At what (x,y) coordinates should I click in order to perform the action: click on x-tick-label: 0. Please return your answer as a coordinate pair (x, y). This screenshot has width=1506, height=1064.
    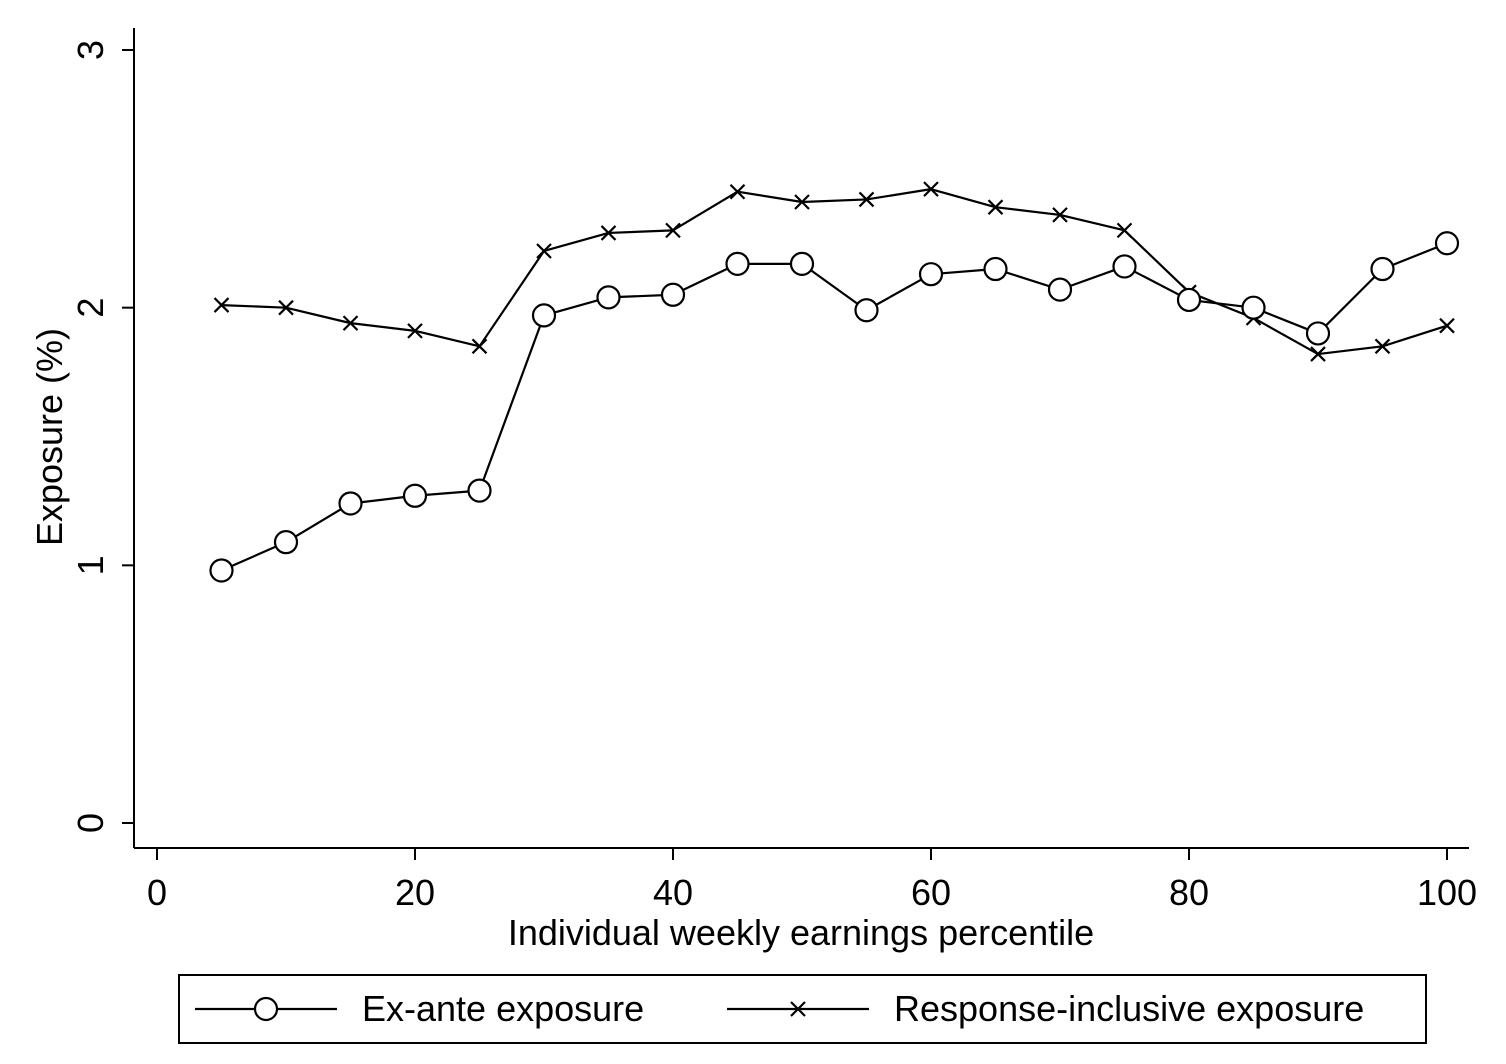
    Looking at the image, I should click on (157, 892).